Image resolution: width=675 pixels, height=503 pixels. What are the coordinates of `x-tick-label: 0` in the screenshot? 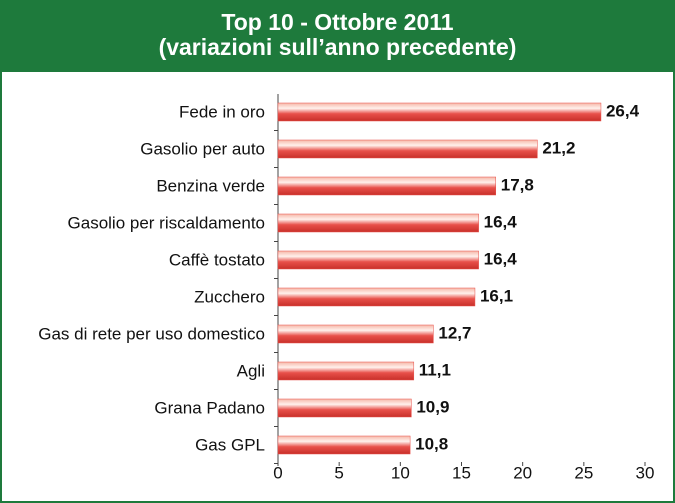 It's located at (277, 472).